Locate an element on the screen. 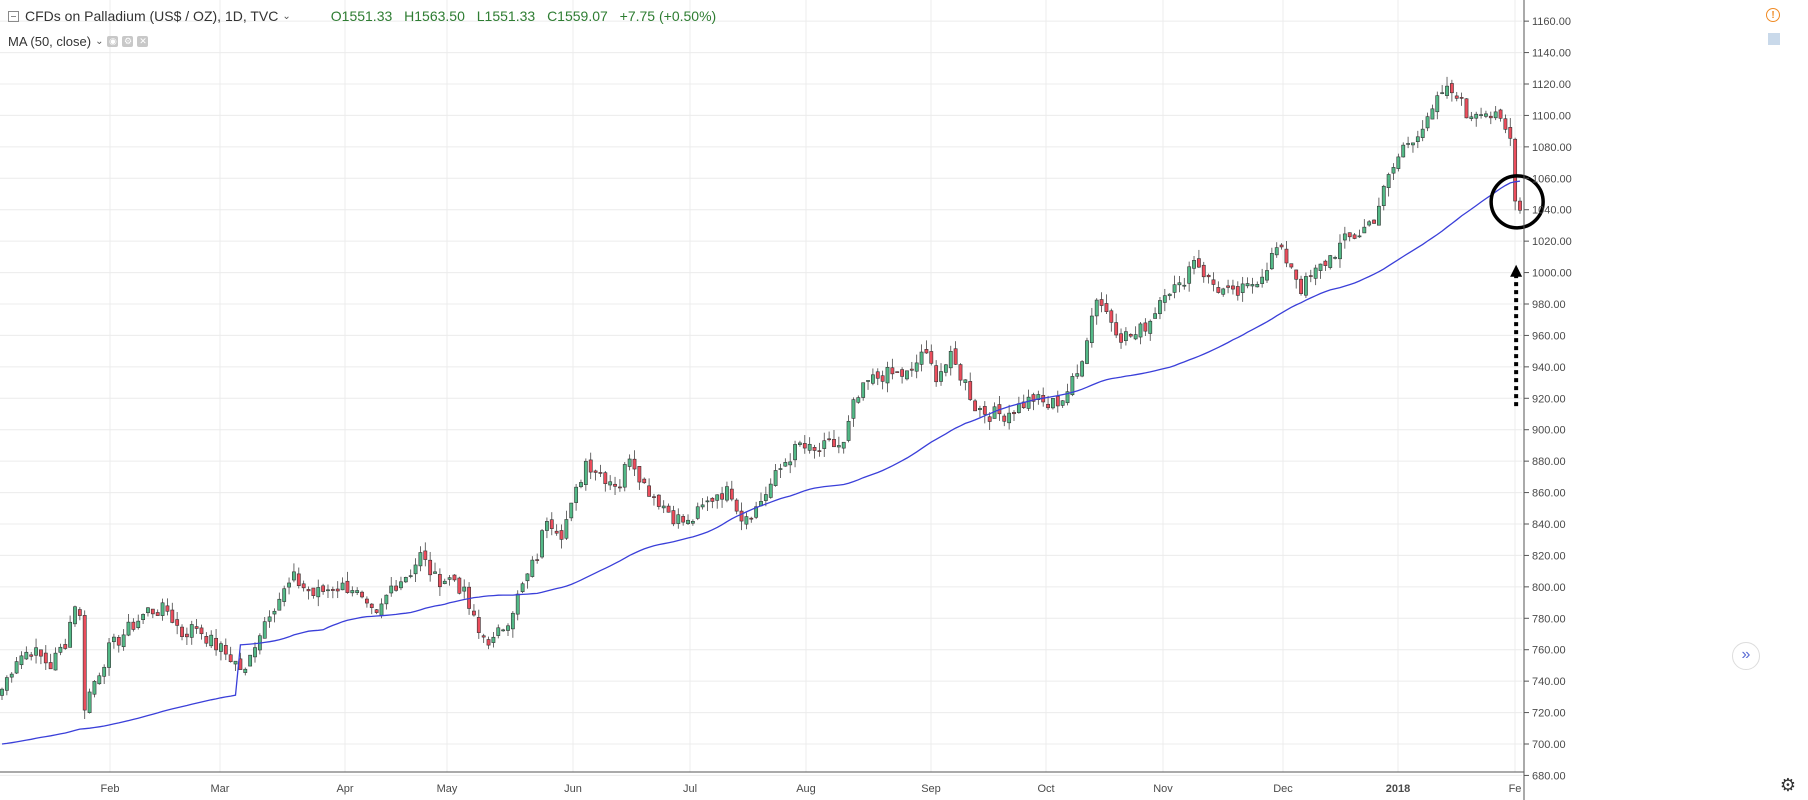 The height and width of the screenshot is (800, 1808). settings-gear-icon: ⚙ is located at coordinates (1787, 785).